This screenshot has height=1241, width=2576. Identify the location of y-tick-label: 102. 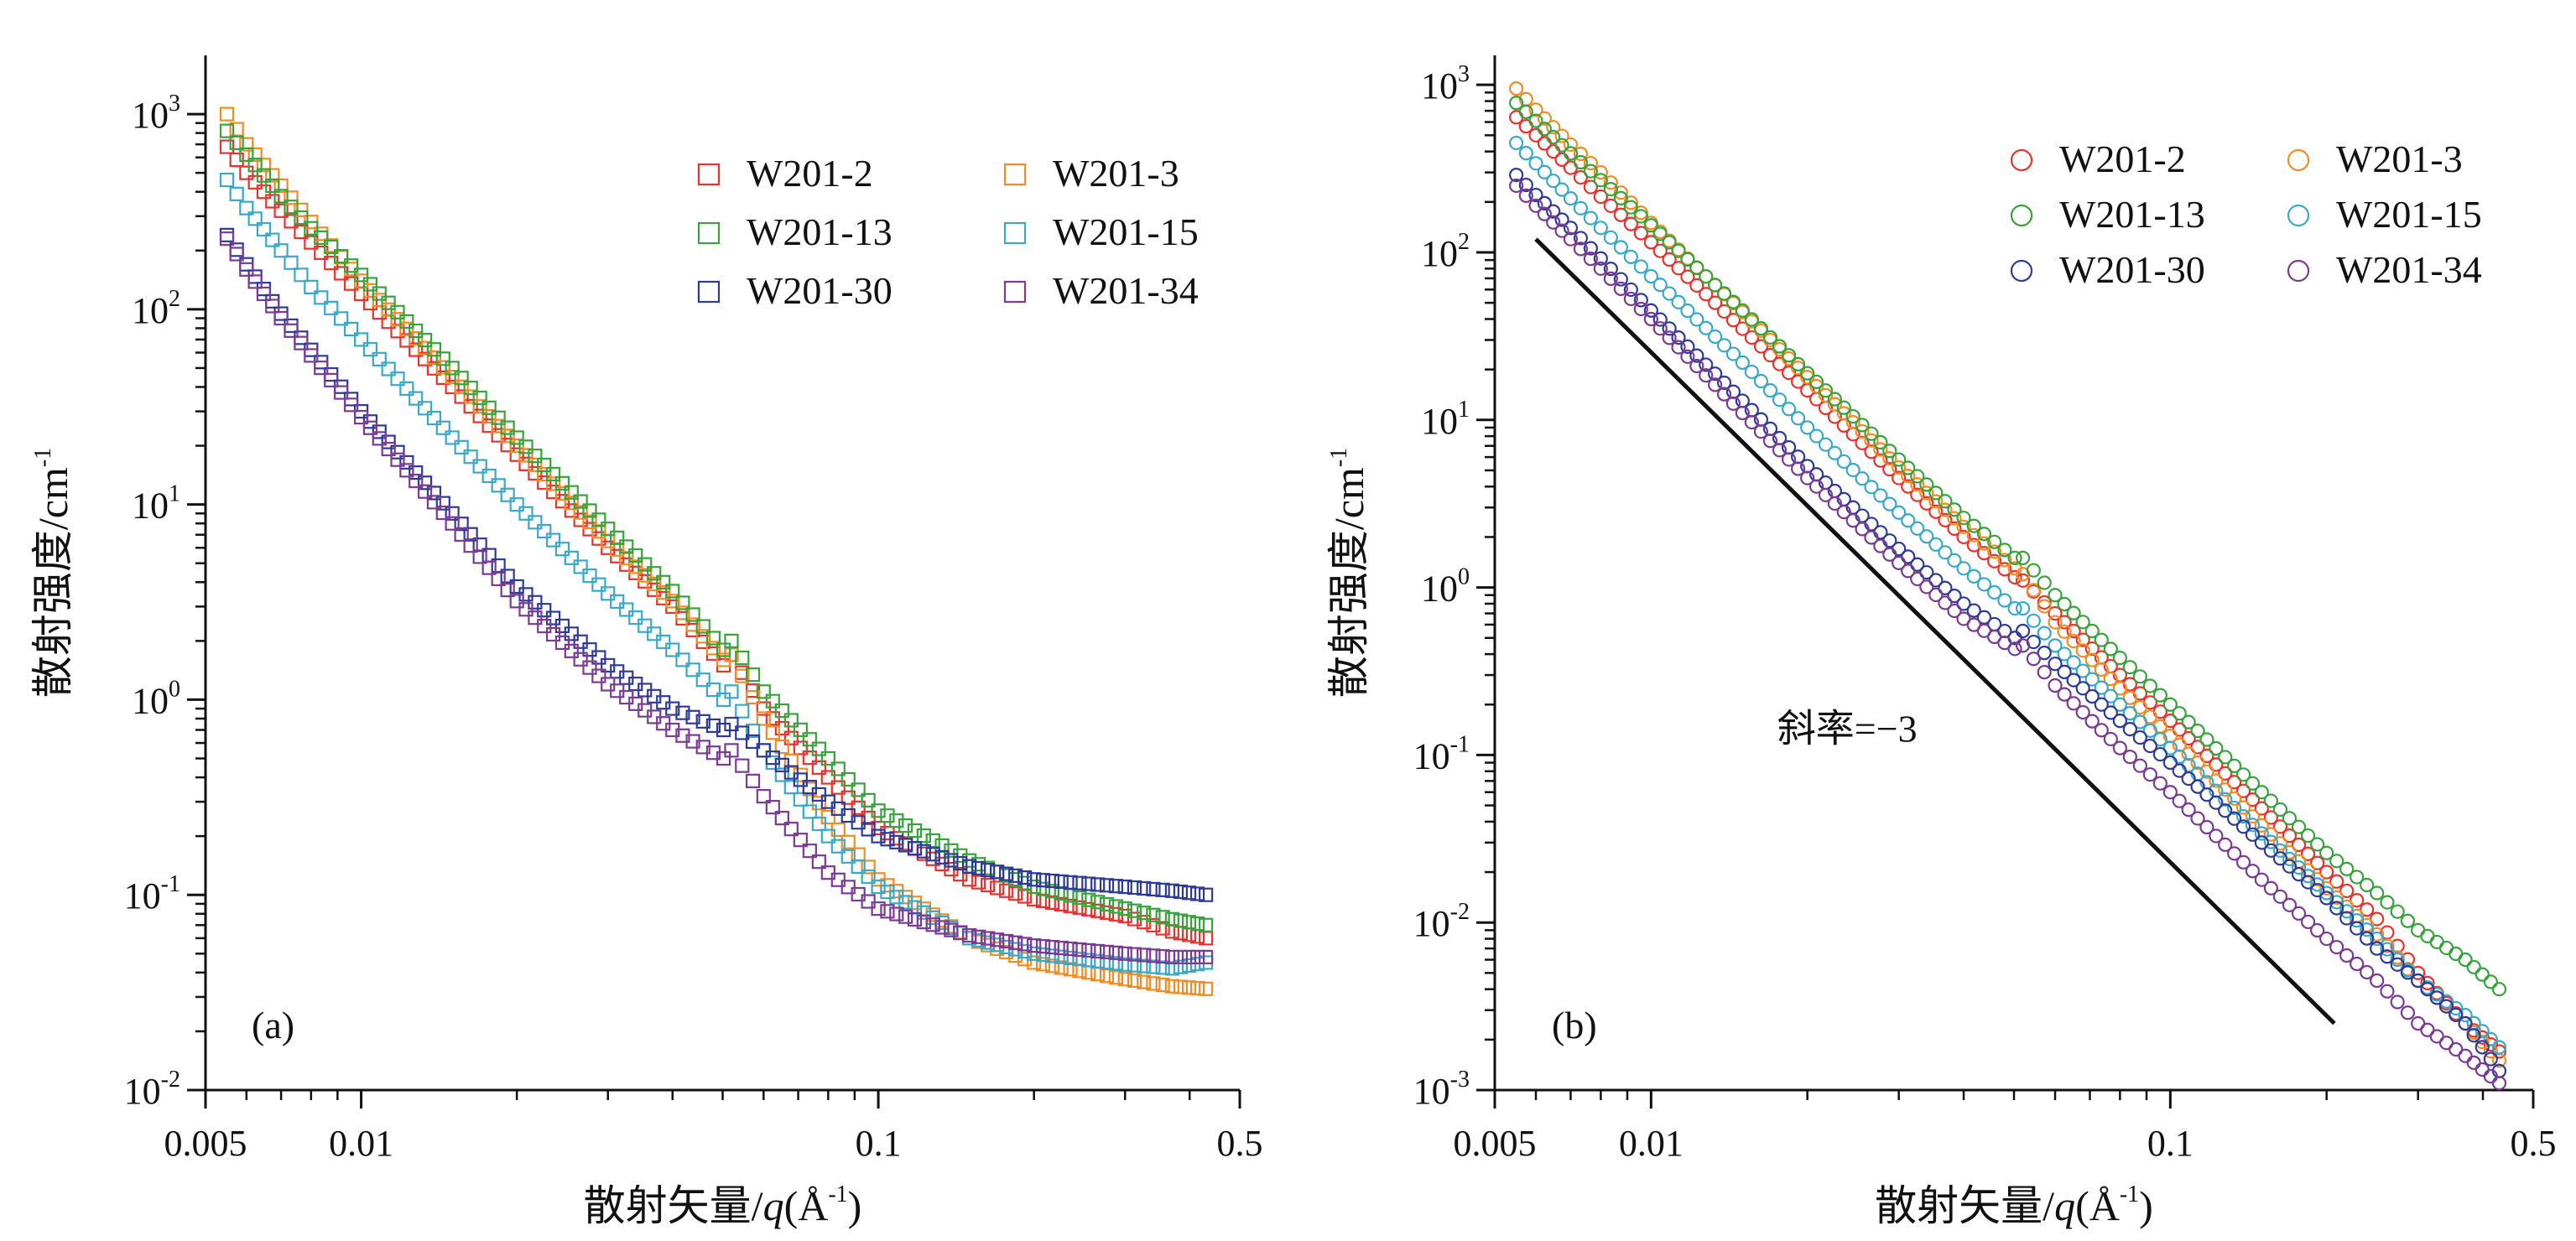
(156, 309).